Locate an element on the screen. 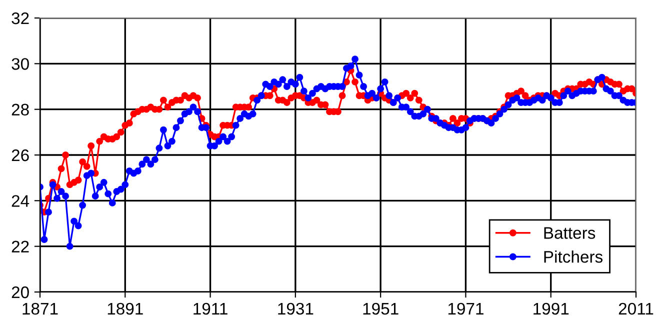 The image size is (664, 335). y-tick-label: 32 is located at coordinates (20, 18).